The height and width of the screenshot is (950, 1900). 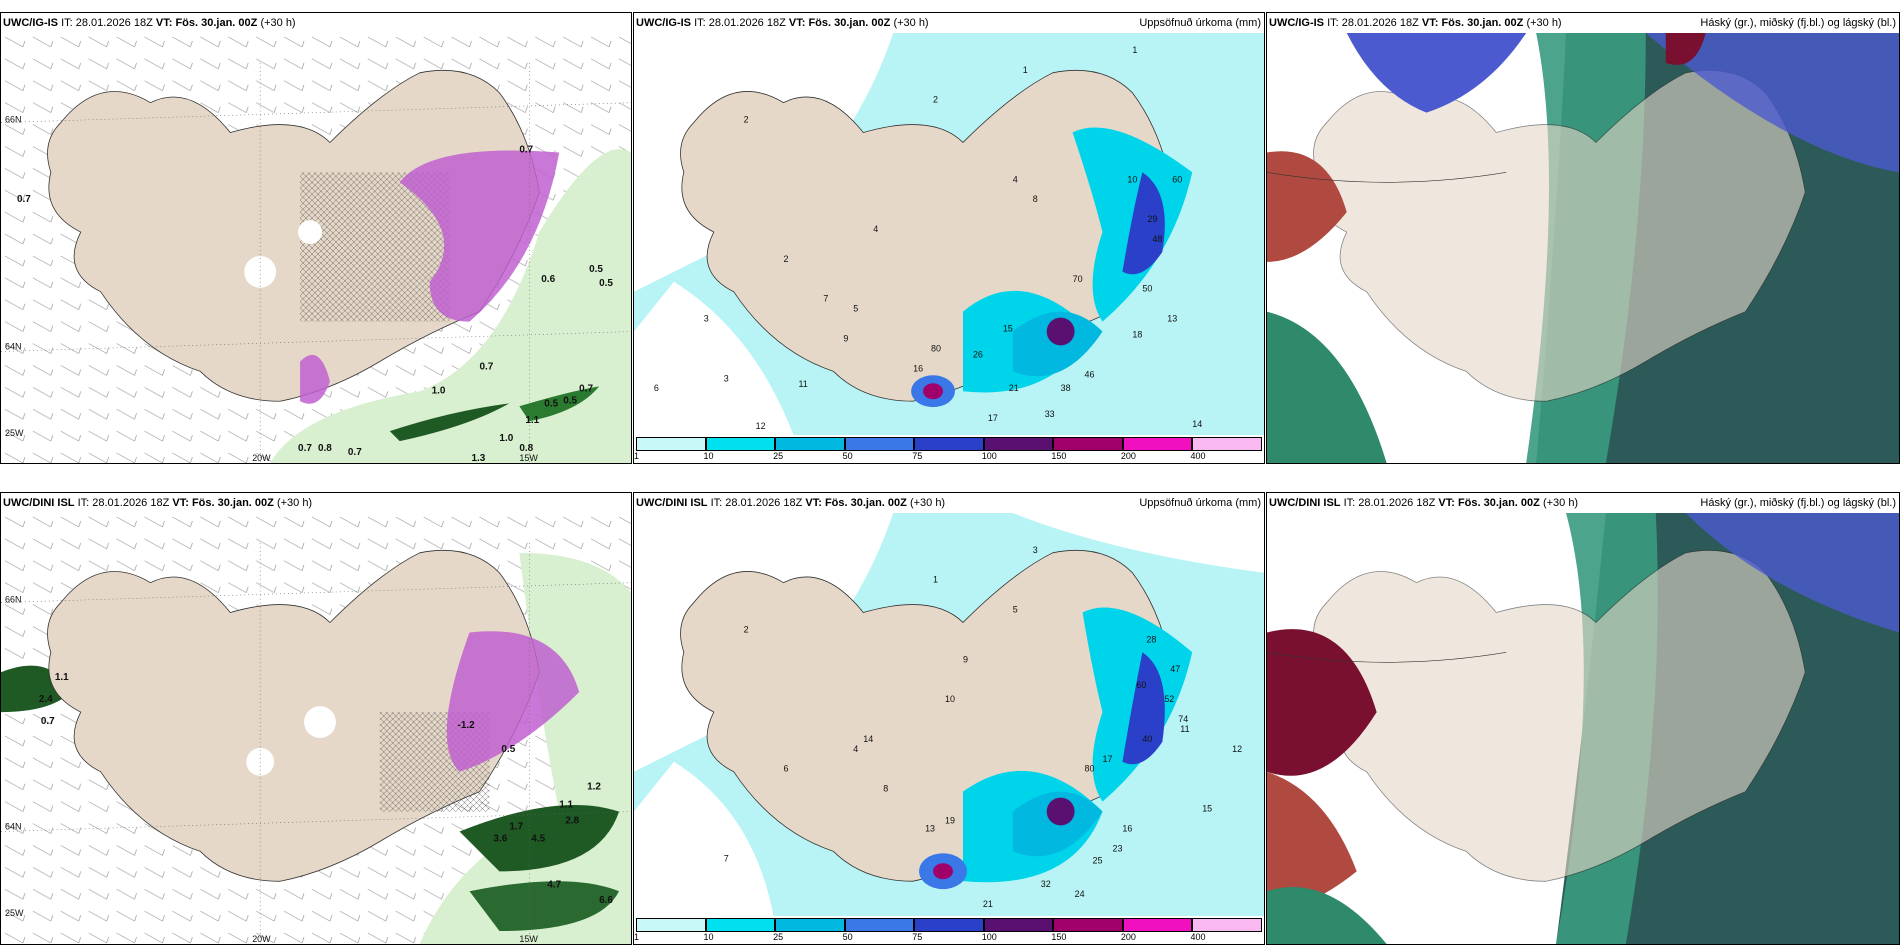 I want to click on value-label: 6, so click(x=656, y=388).